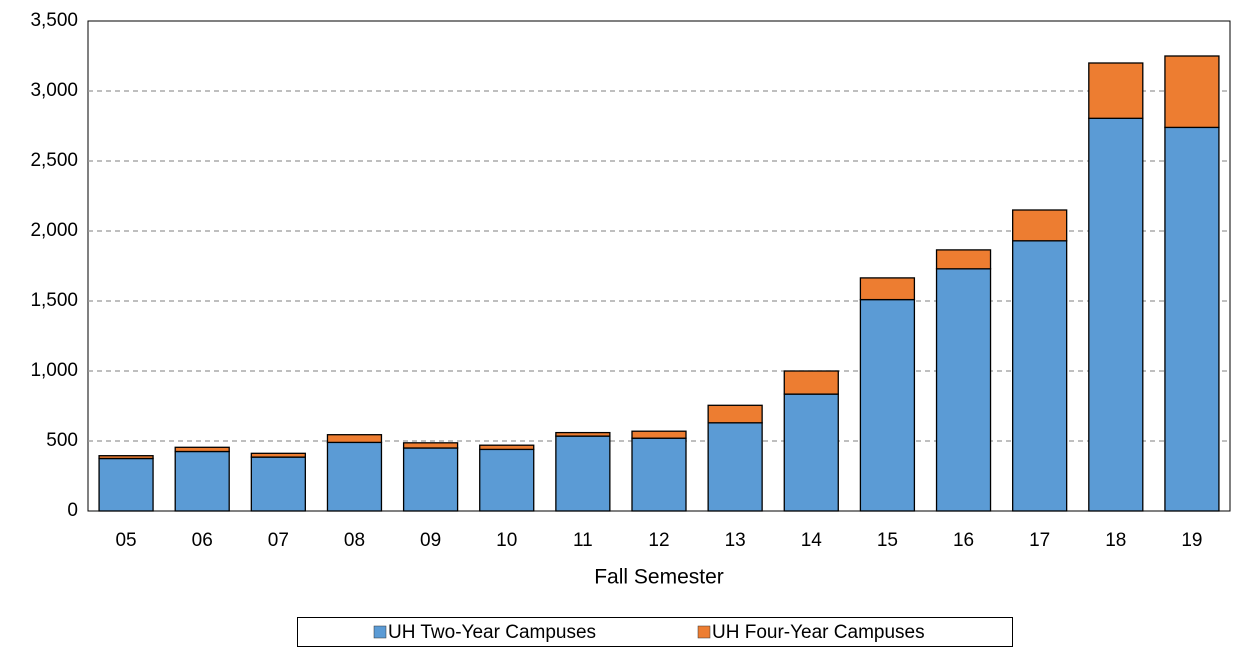 Image resolution: width=1234 pixels, height=648 pixels. I want to click on x-tick-label: 15, so click(887, 540).